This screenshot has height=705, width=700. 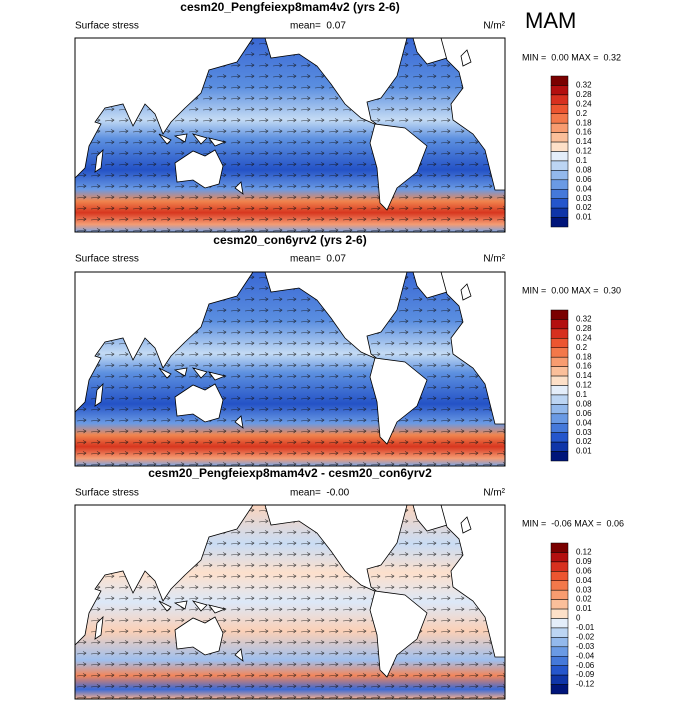 I want to click on colorbar-label: 0.24, so click(x=584, y=103).